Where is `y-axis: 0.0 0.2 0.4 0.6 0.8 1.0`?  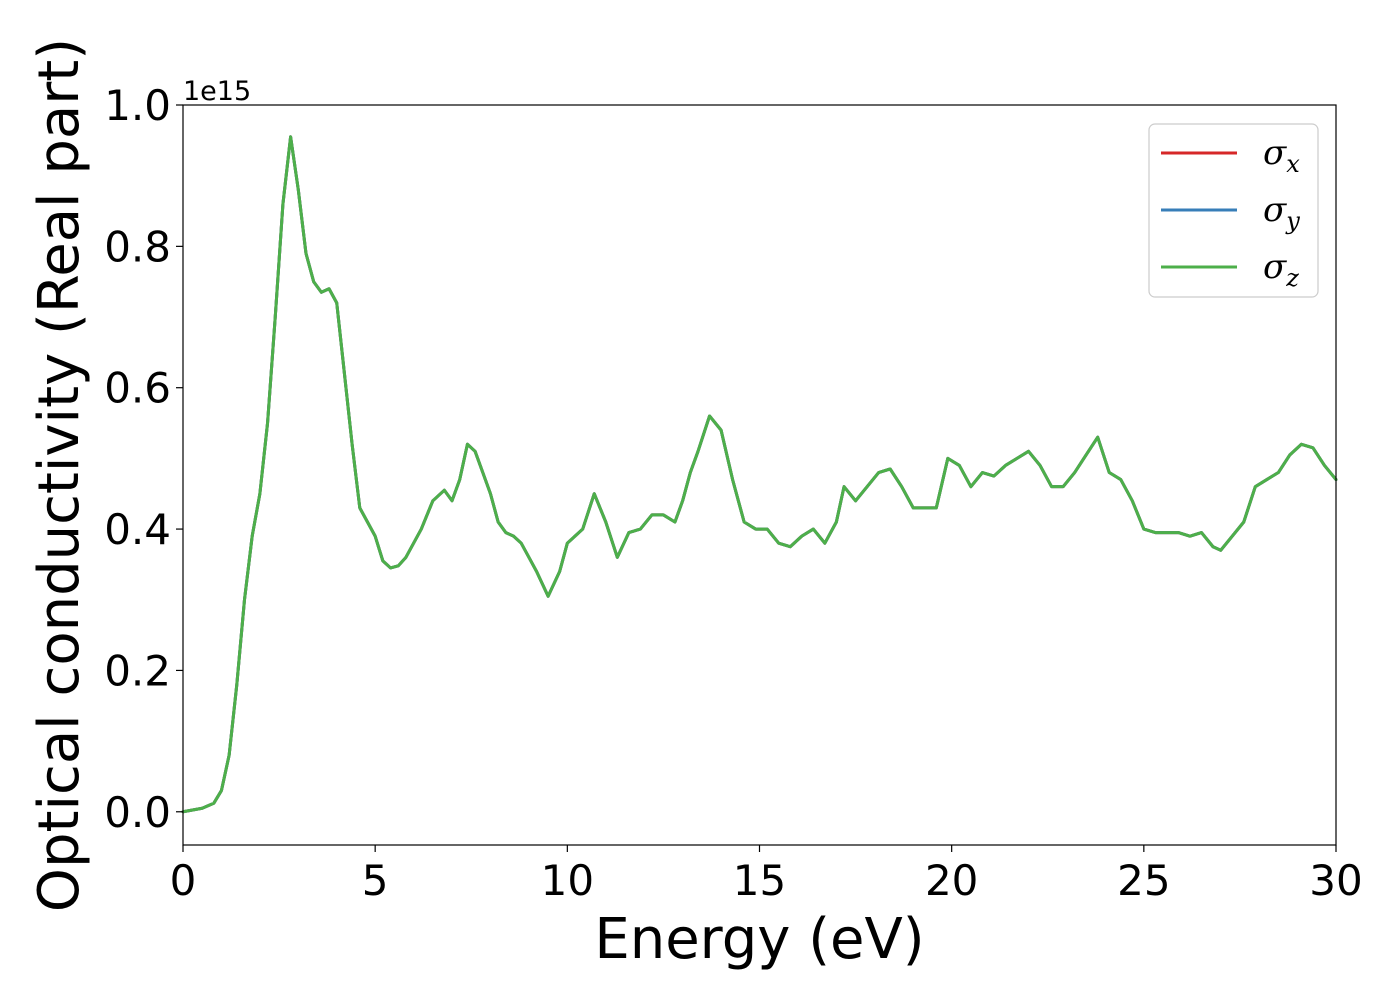 y-axis: 0.0 0.2 0.4 0.6 0.8 1.0 is located at coordinates (143, 459).